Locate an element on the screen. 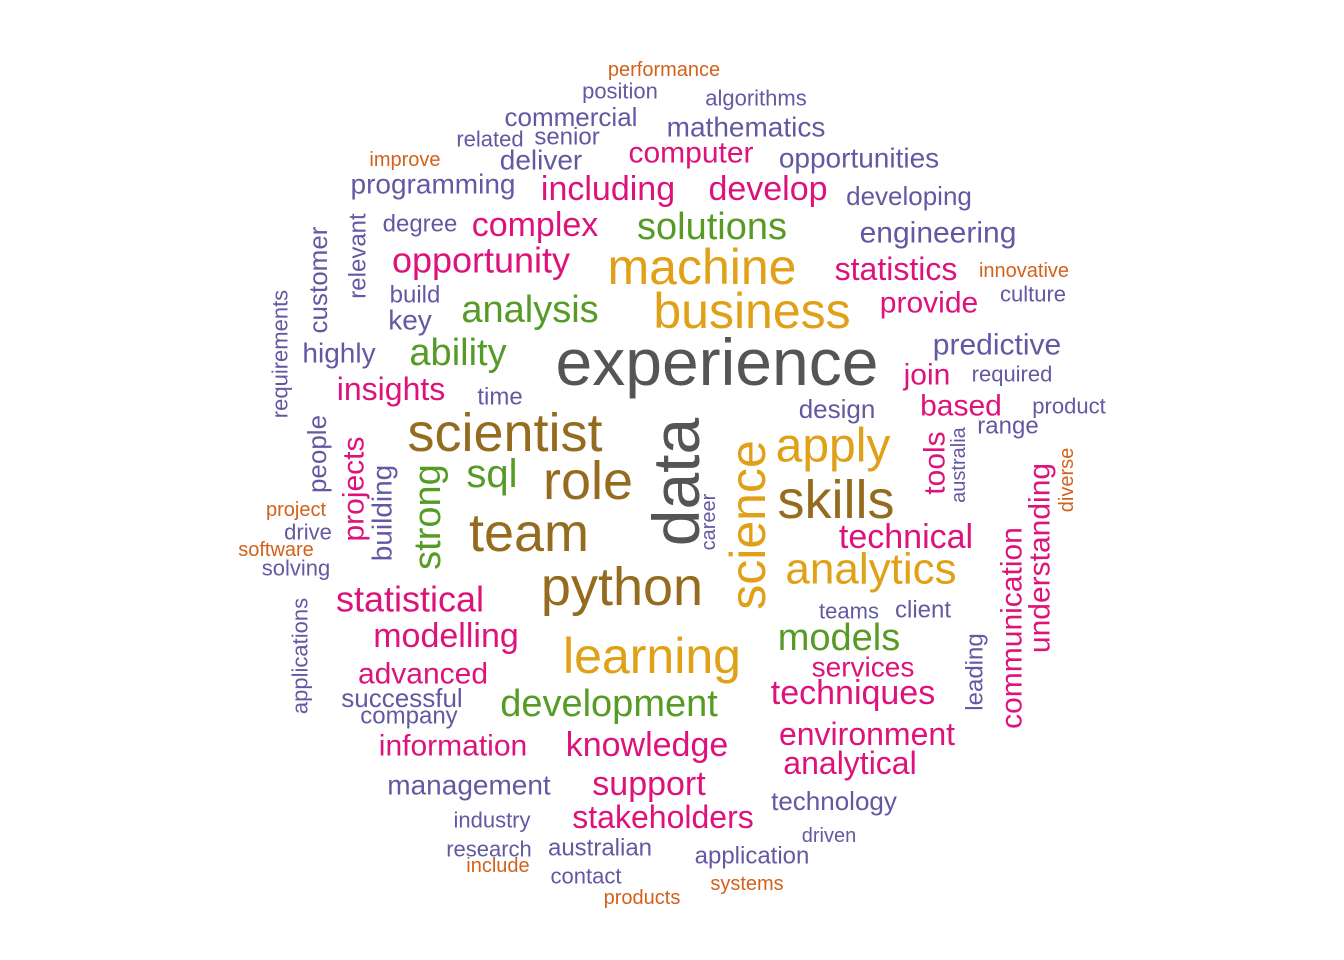 The width and height of the screenshot is (1344, 960). word-build: build is located at coordinates (415, 295).